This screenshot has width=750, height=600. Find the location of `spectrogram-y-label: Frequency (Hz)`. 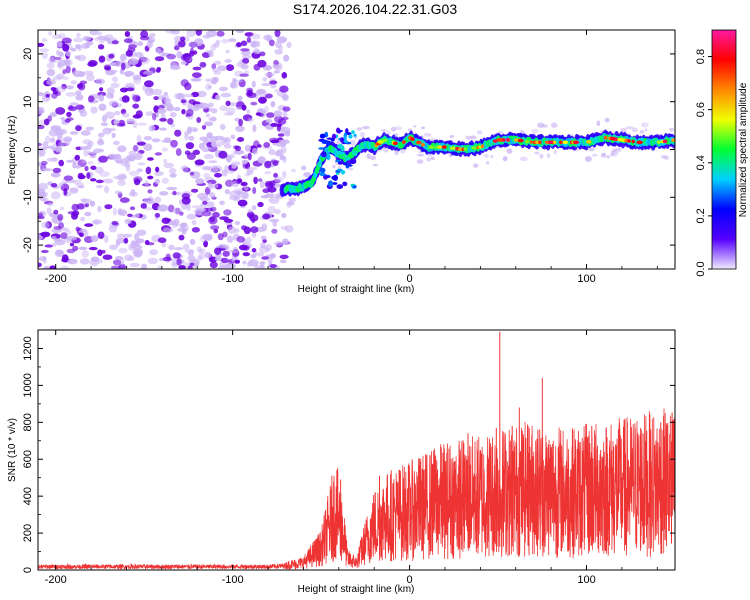

spectrogram-y-label: Frequency (Hz) is located at coordinates (12, 150).